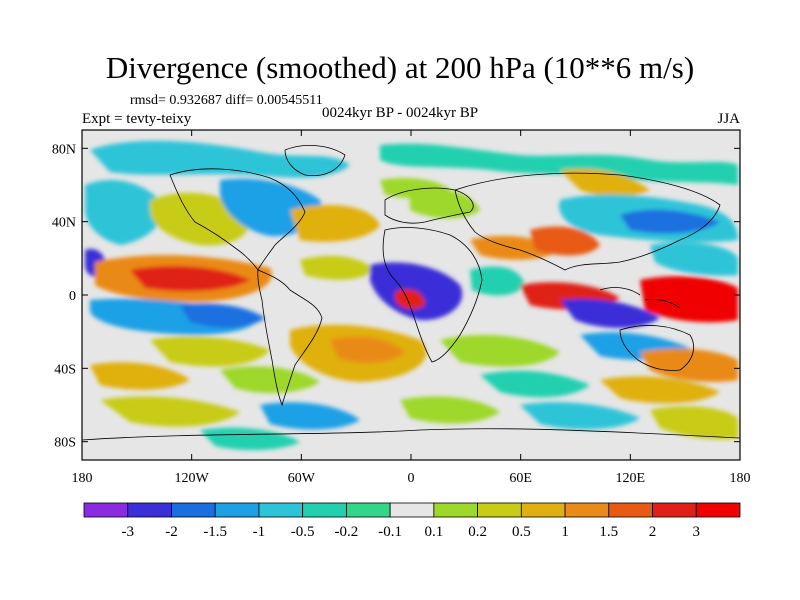 The image size is (800, 600). Describe the element at coordinates (689, 365) in the screenshot. I see `anomaly-spac-west` at that location.